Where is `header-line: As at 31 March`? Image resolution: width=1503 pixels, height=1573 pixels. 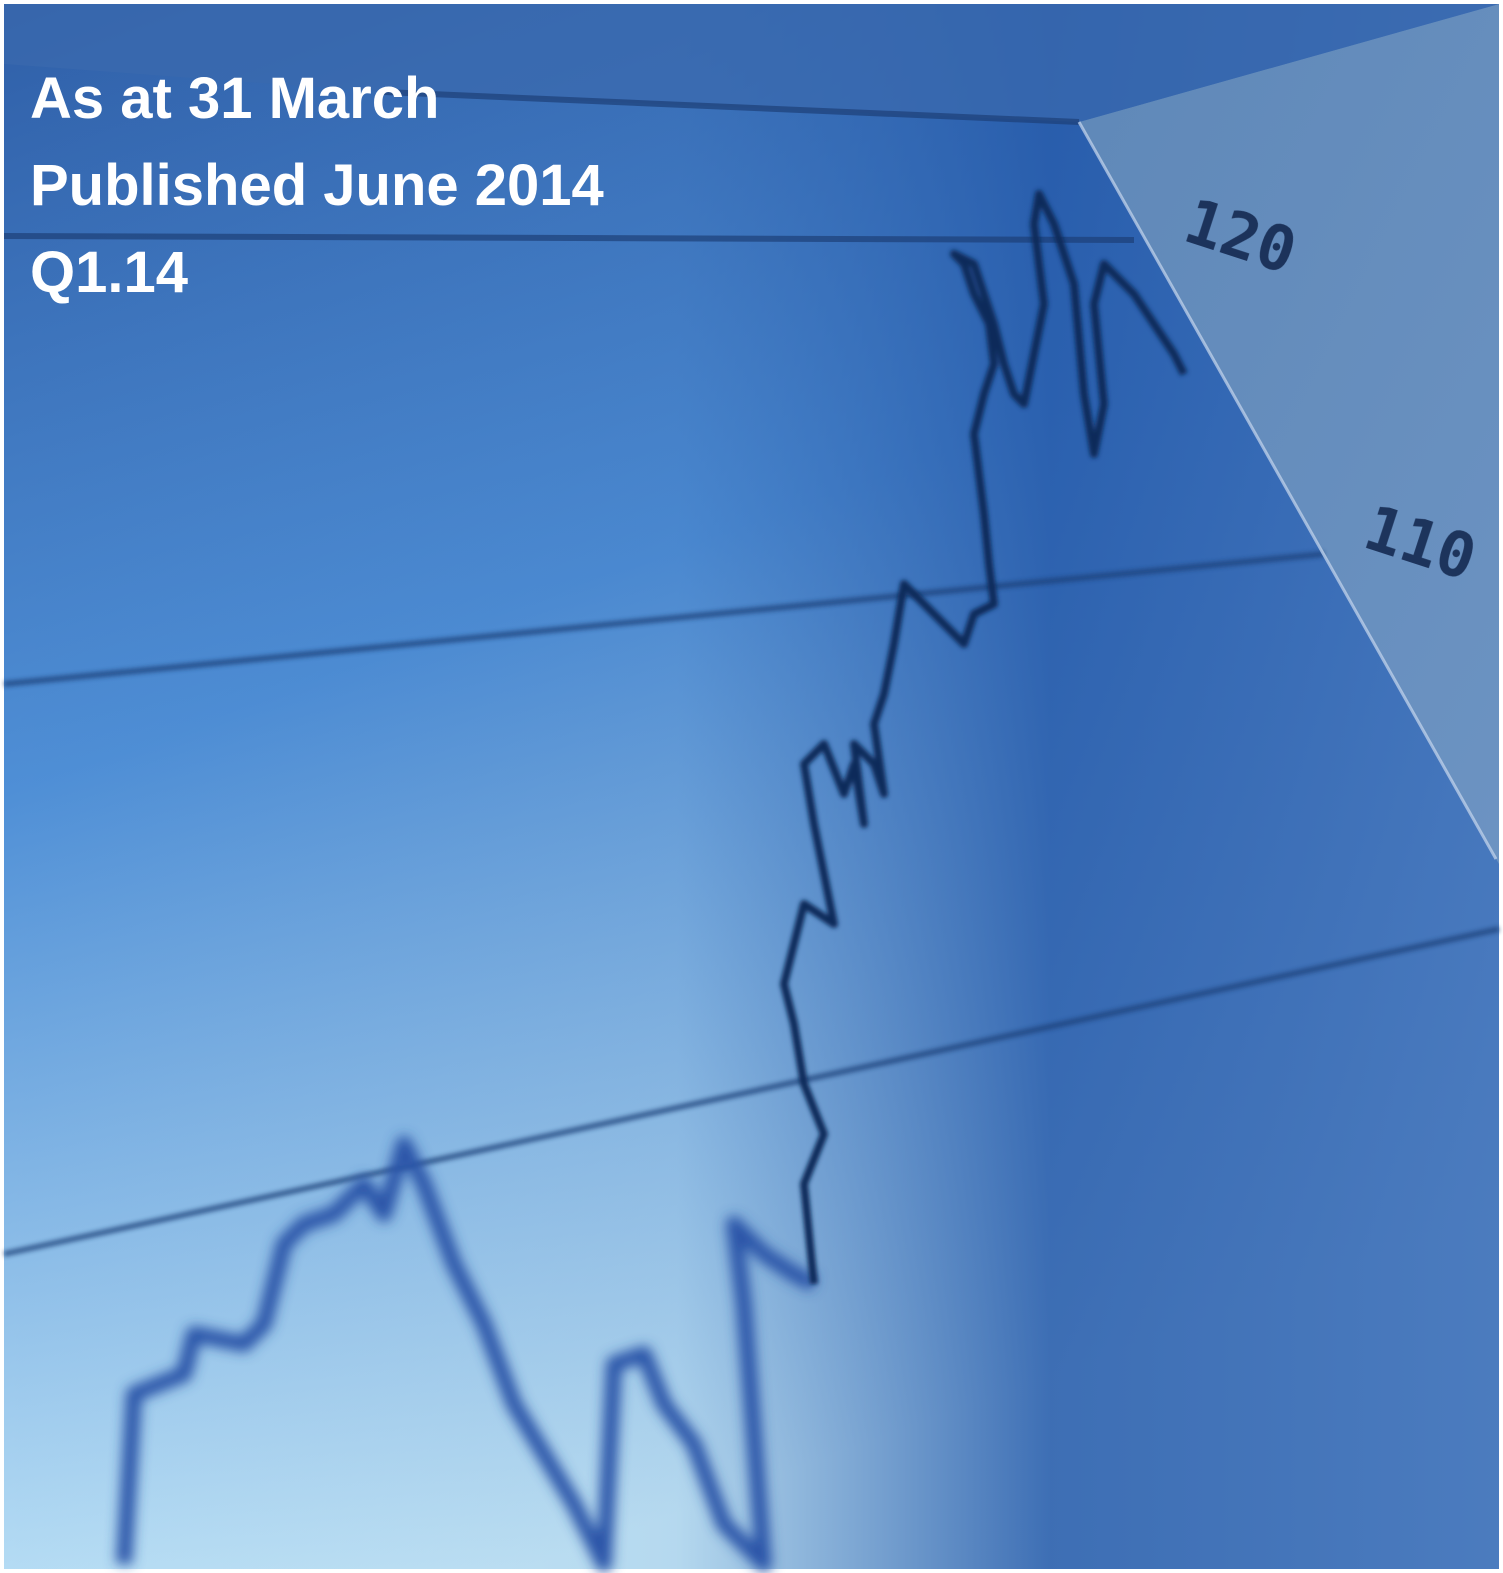
header-line: As at 31 March is located at coordinates (234, 98).